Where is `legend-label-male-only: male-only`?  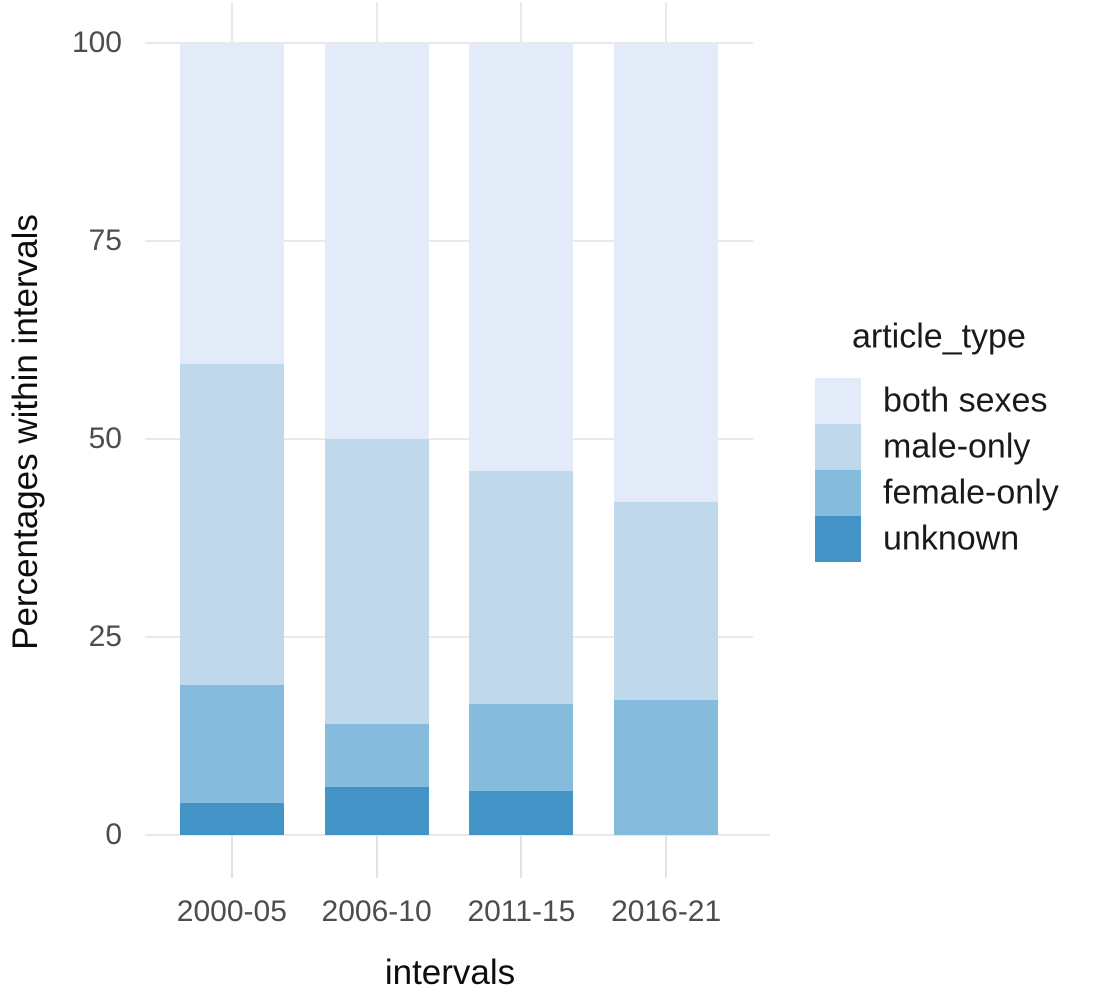 legend-label-male-only: male-only is located at coordinates (957, 446).